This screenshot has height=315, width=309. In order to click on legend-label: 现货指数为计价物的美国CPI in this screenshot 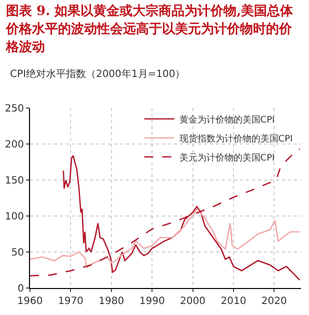, I will do `click(236, 138)`.